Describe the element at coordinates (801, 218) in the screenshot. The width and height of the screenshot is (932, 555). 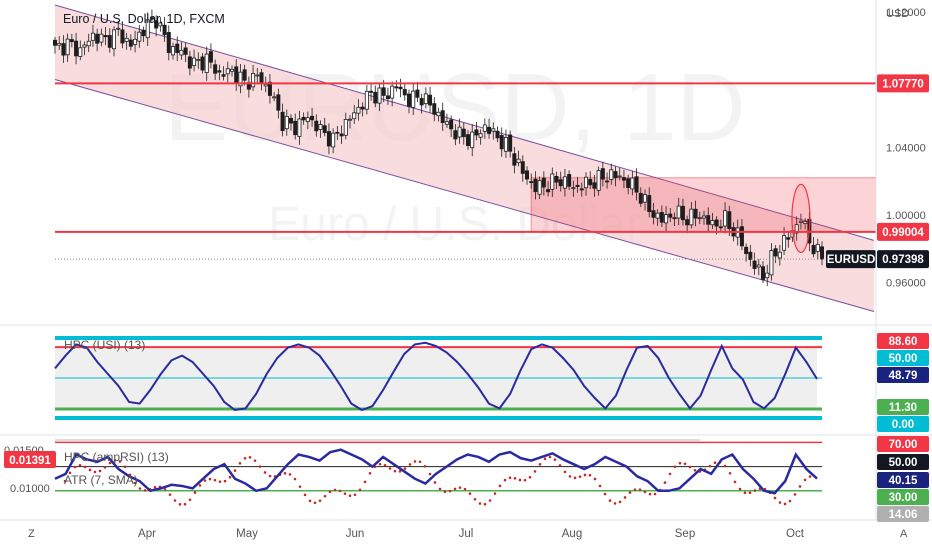
I see `highlight-ellipse` at that location.